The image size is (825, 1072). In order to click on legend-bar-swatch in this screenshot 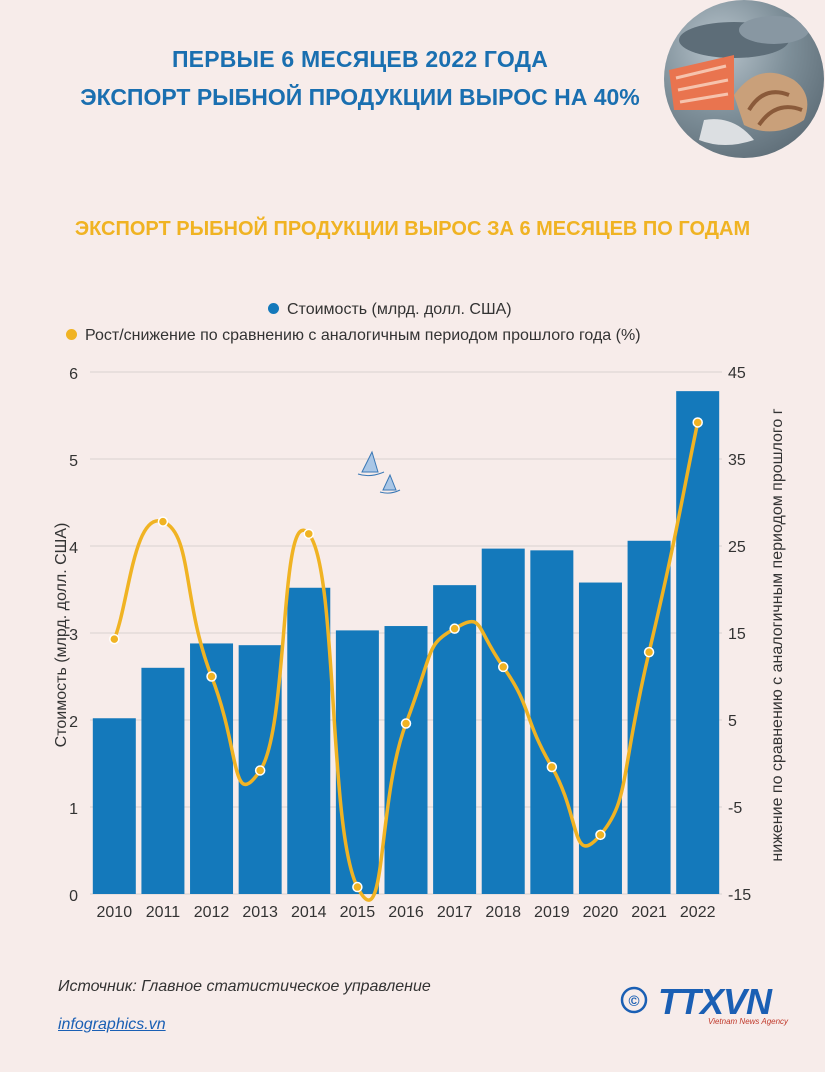, I will do `click(273, 308)`.